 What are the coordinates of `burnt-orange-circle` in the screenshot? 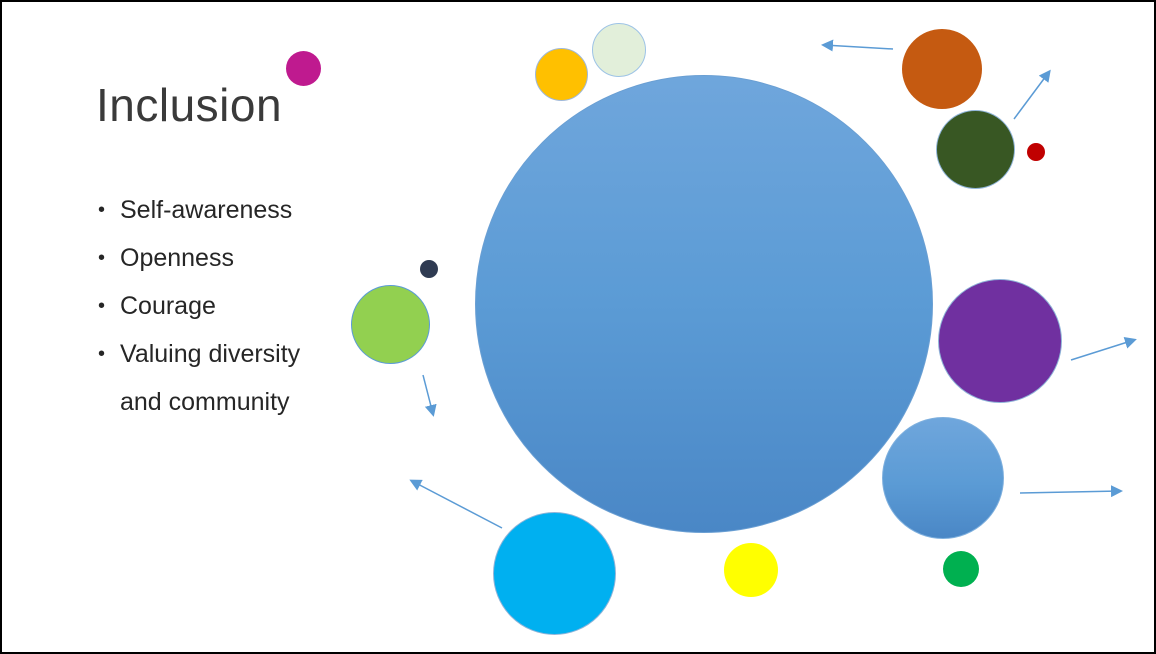 It's located at (942, 69).